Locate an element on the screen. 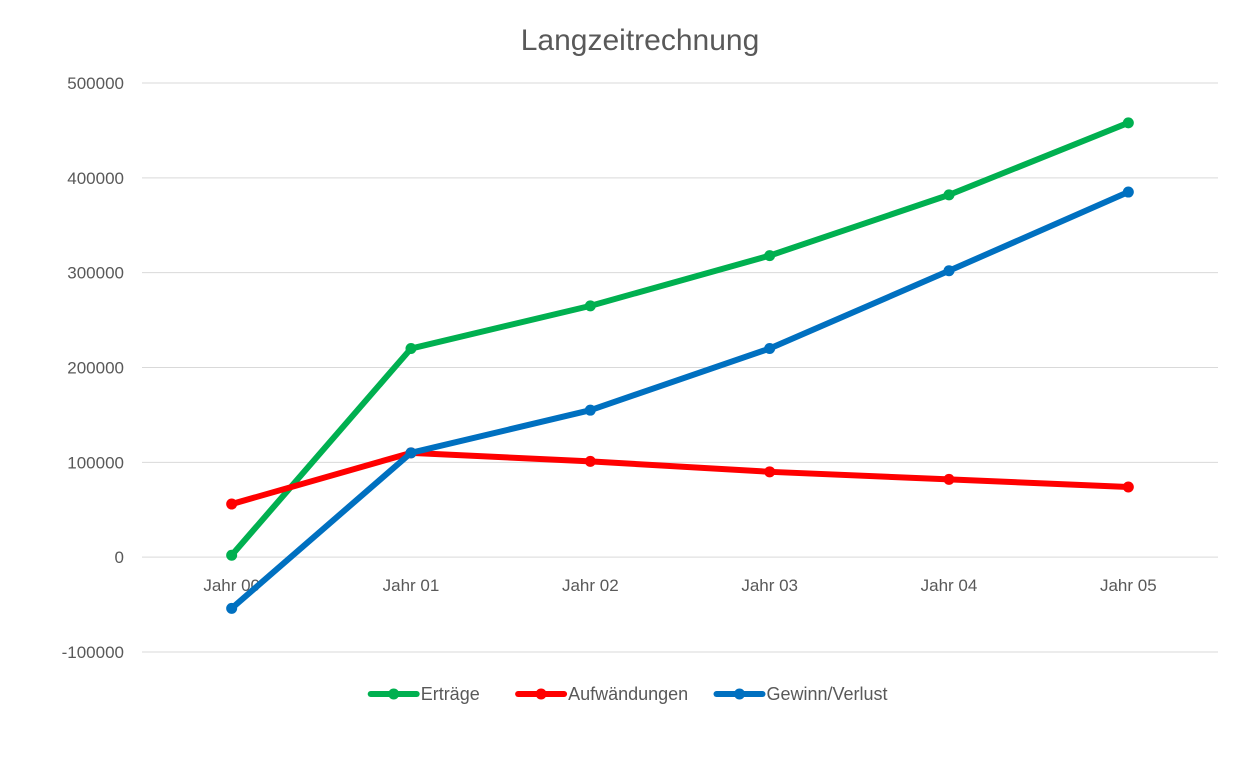  y-tick-label: 300000 is located at coordinates (95, 273).